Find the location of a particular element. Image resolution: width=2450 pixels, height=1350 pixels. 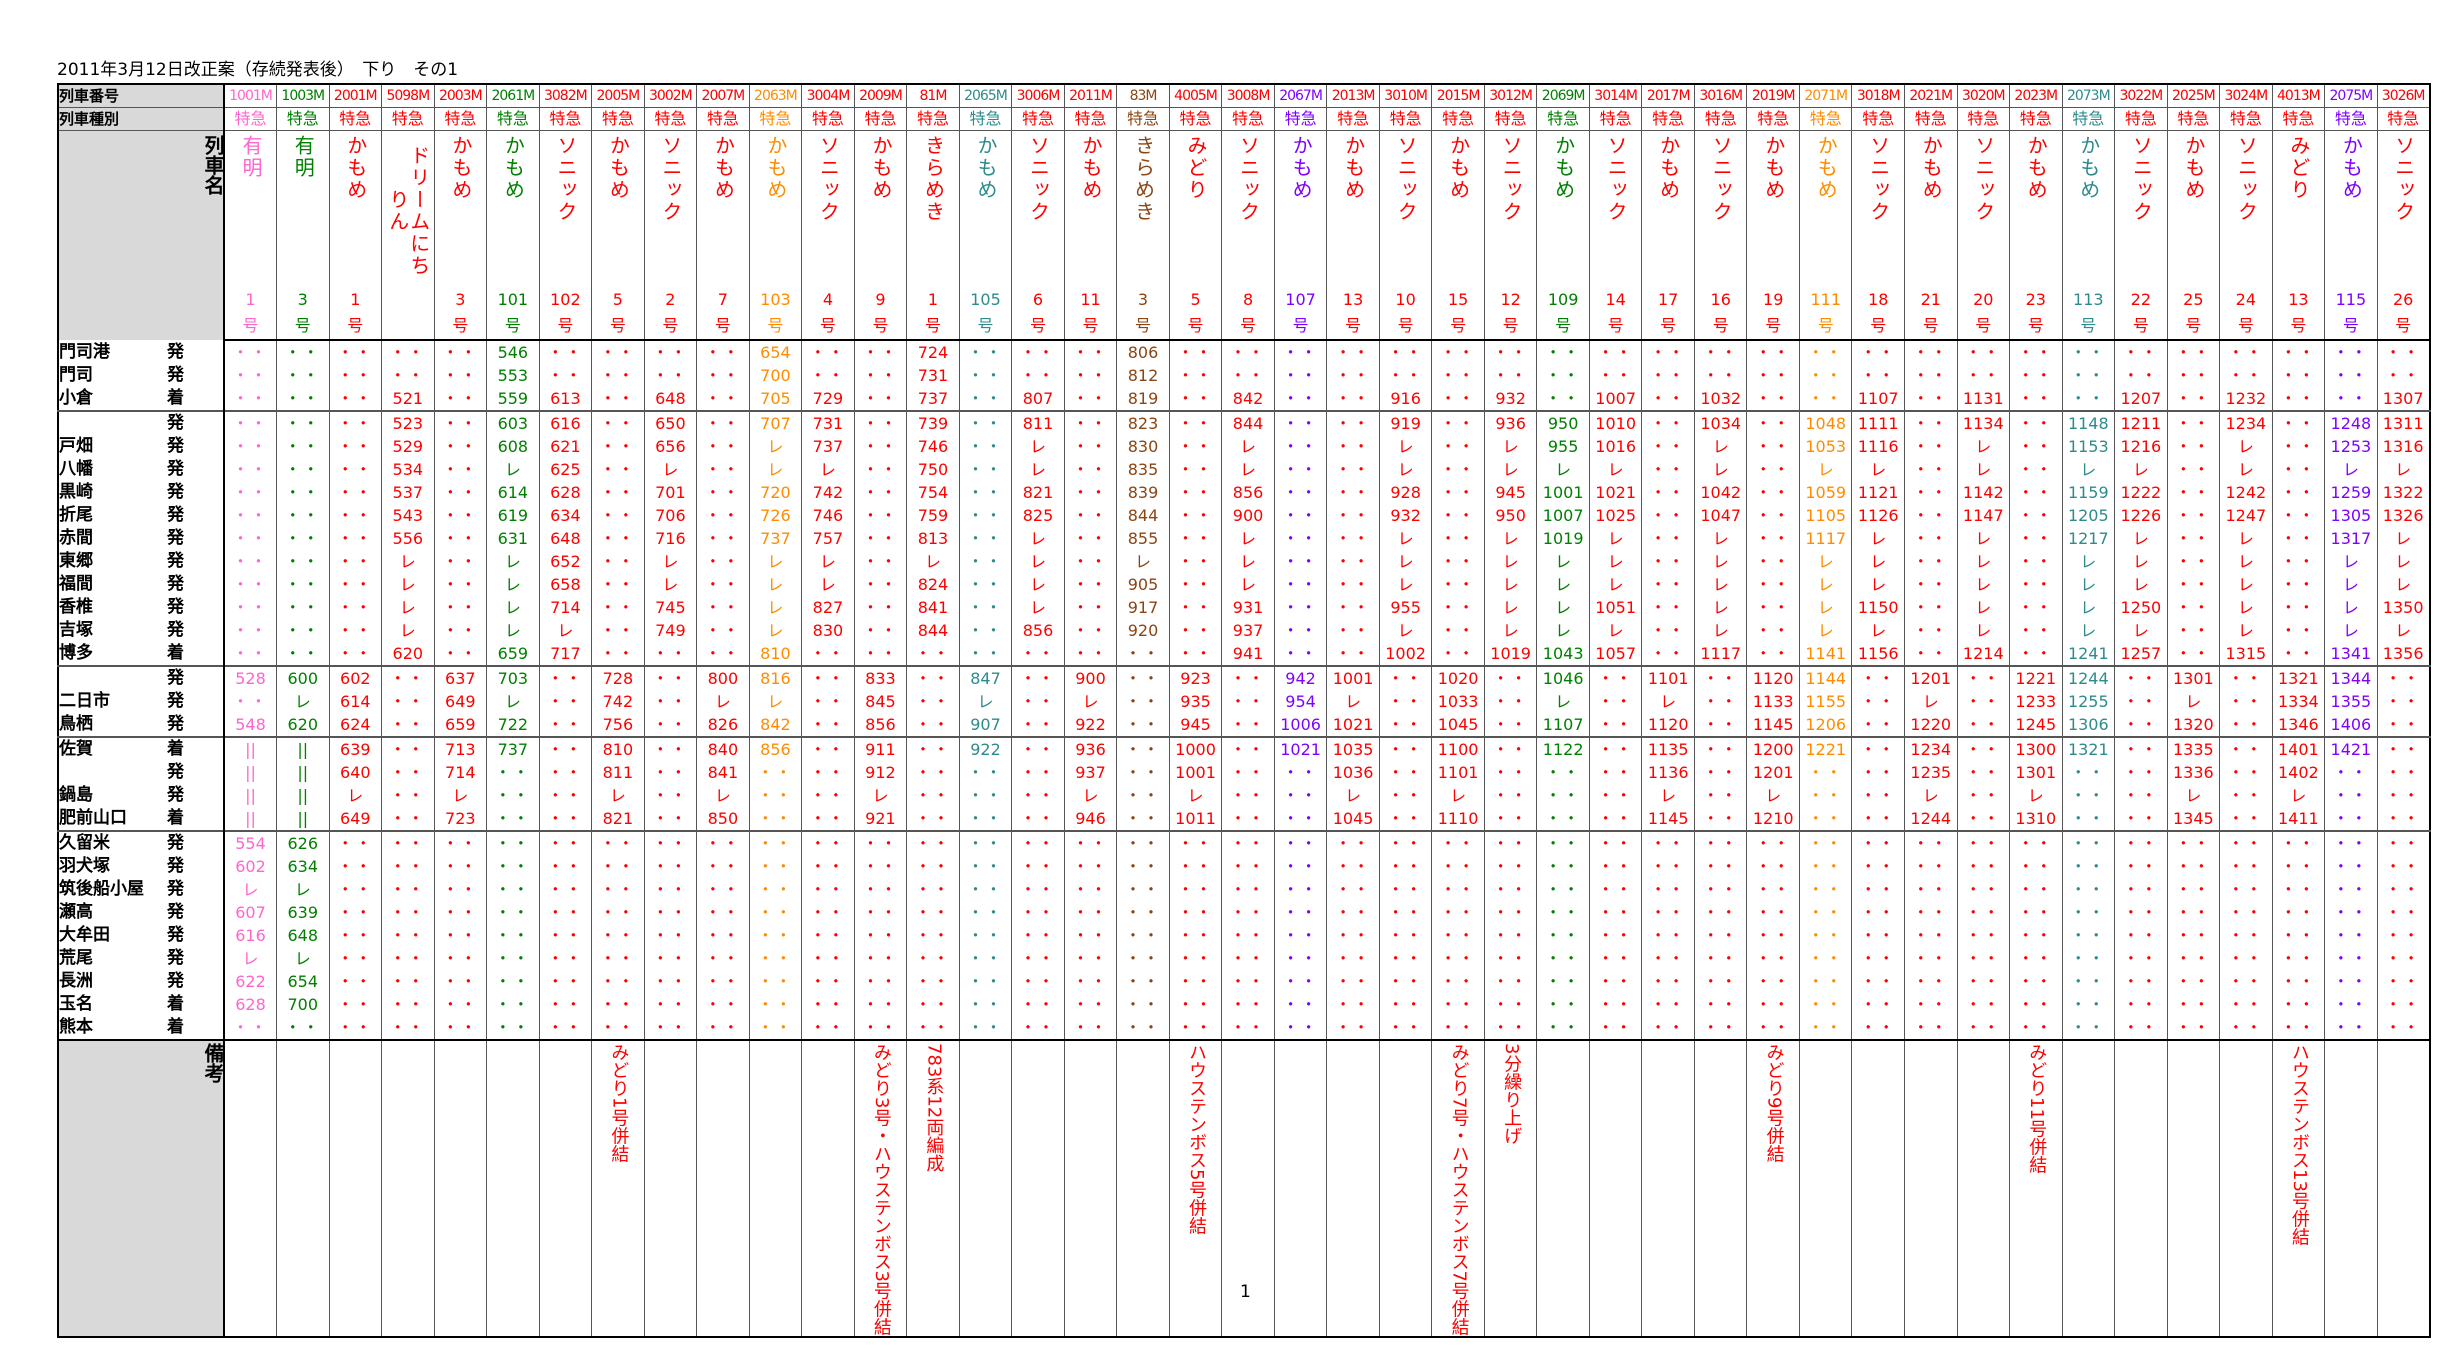

time-cell: 659 is located at coordinates (460, 725).